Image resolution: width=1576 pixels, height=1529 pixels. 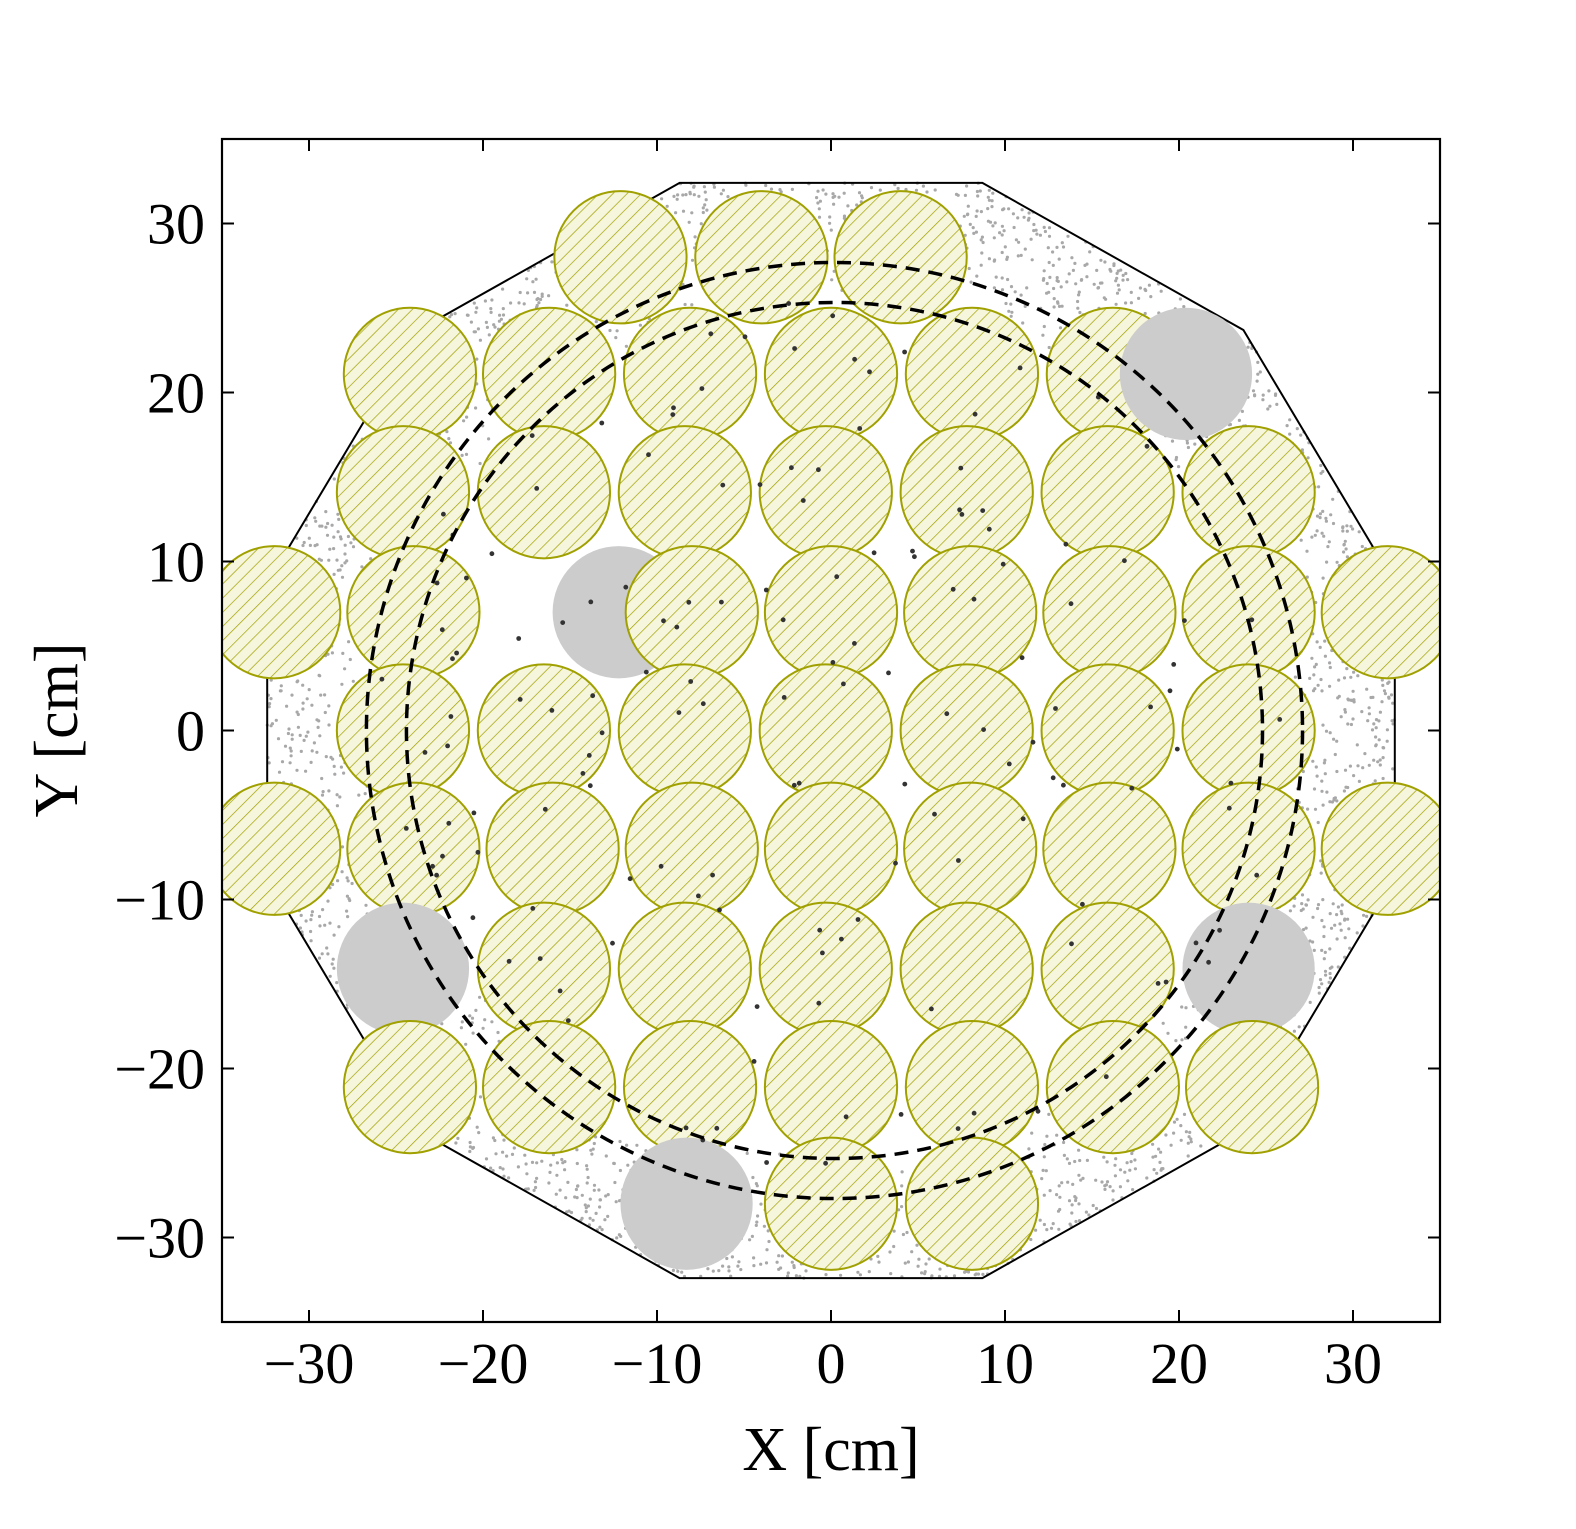 I want to click on y-tick-label: 30, so click(x=176, y=224).